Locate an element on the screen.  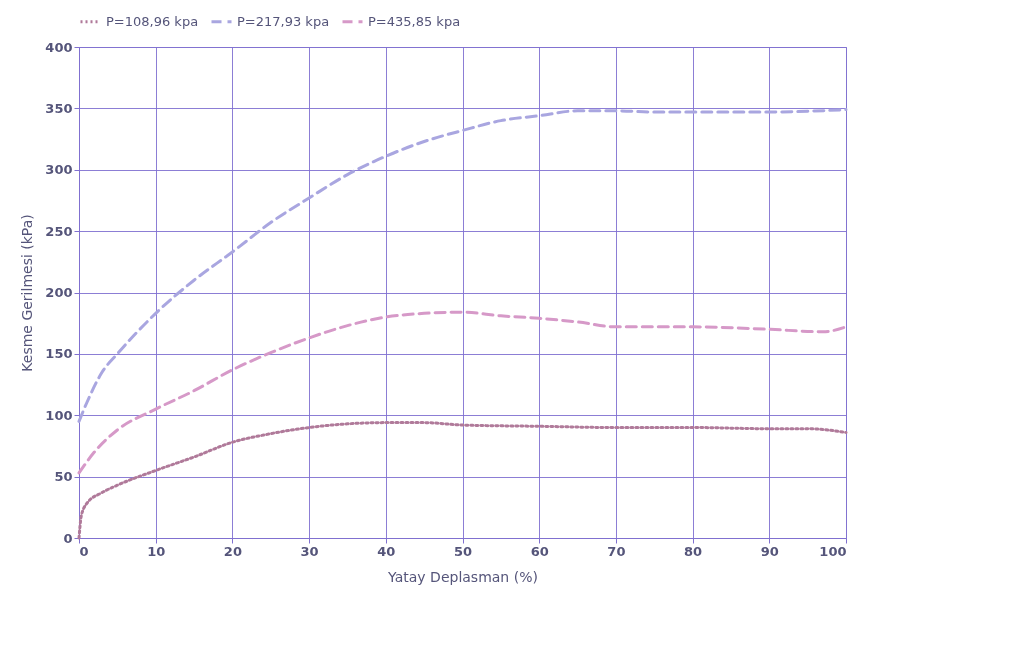
x-tick-label: 100 is located at coordinates (833, 551).